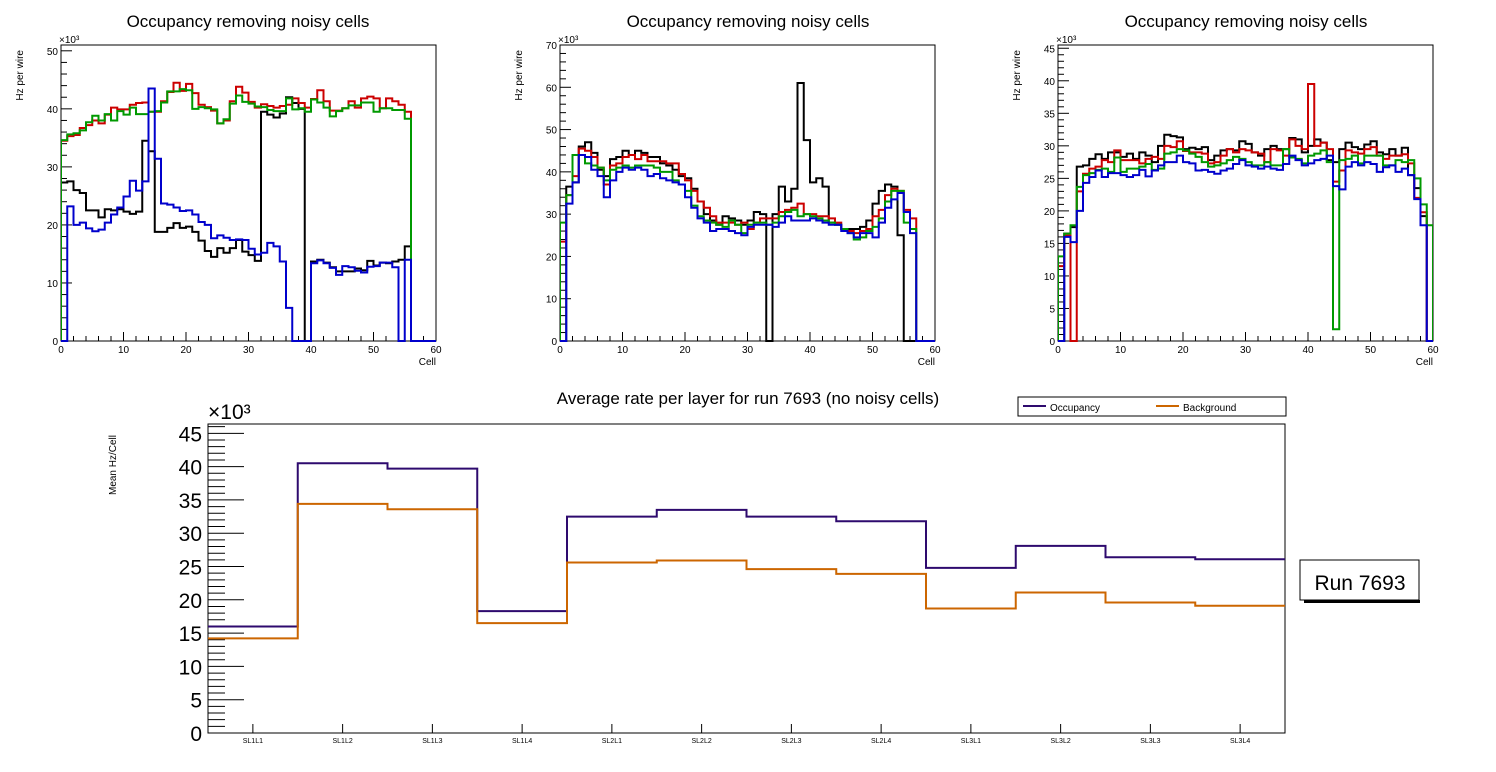 The width and height of the screenshot is (1496, 772). What do you see at coordinates (791, 741) in the screenshot?
I see `x-category-label: SL2L3` at bounding box center [791, 741].